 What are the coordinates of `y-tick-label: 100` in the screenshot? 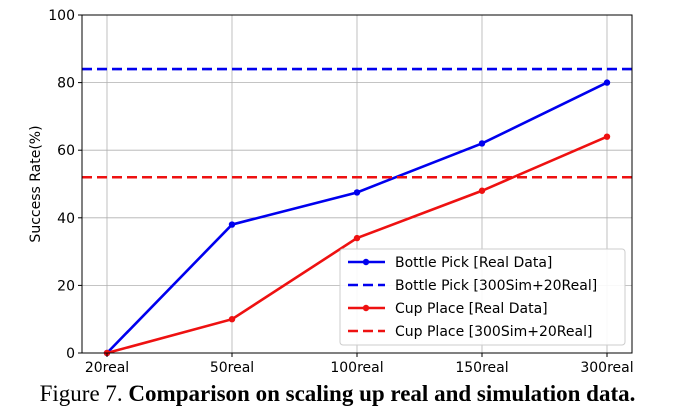 It's located at (61, 16).